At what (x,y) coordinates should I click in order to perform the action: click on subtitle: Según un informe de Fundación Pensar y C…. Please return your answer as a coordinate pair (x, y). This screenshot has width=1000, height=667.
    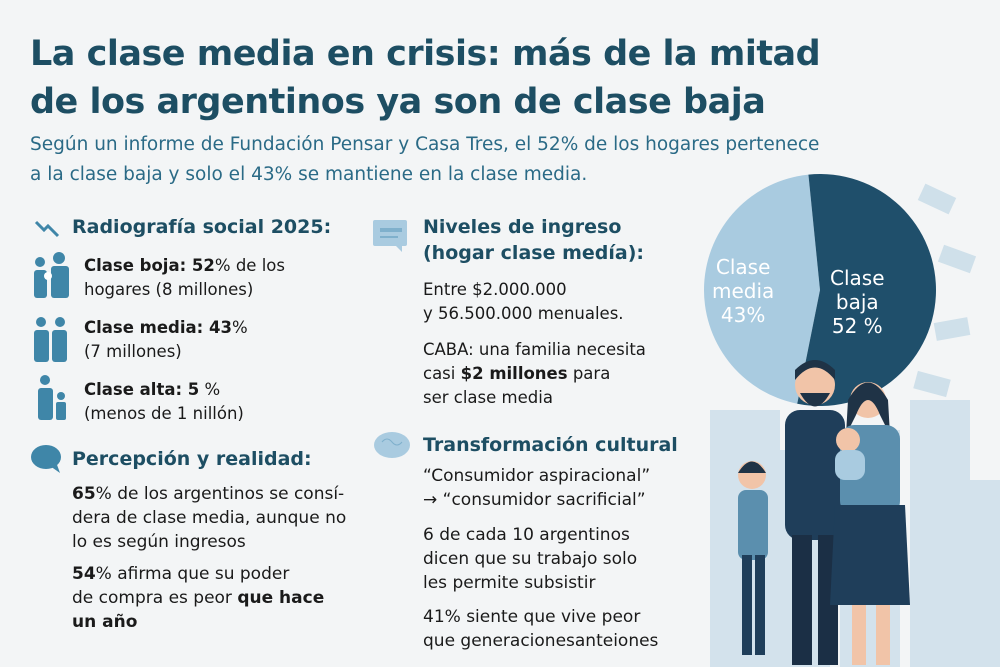
    Looking at the image, I should click on (465, 160).